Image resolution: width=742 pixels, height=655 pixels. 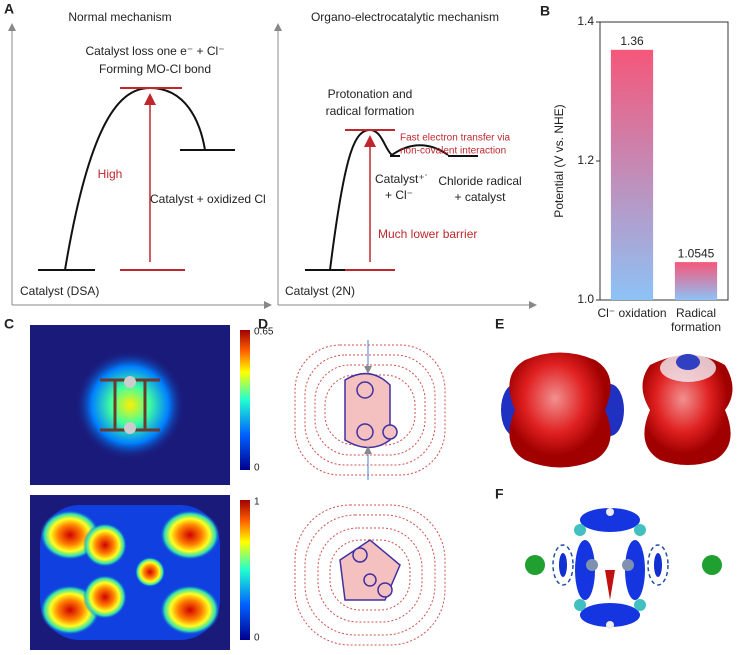 What do you see at coordinates (119, 17) in the screenshot?
I see `panel-title: Normal mechanism` at bounding box center [119, 17].